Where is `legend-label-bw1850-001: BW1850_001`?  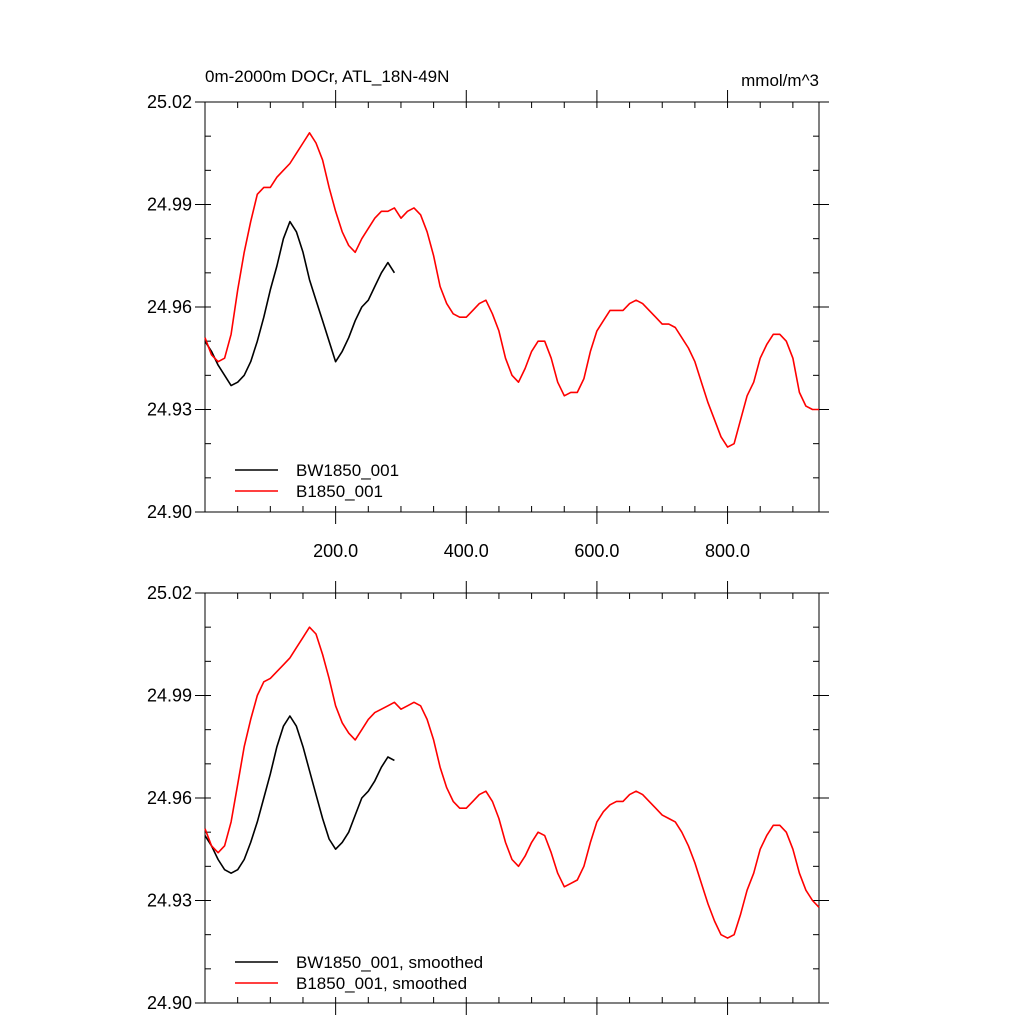 legend-label-bw1850-001: BW1850_001 is located at coordinates (347, 470).